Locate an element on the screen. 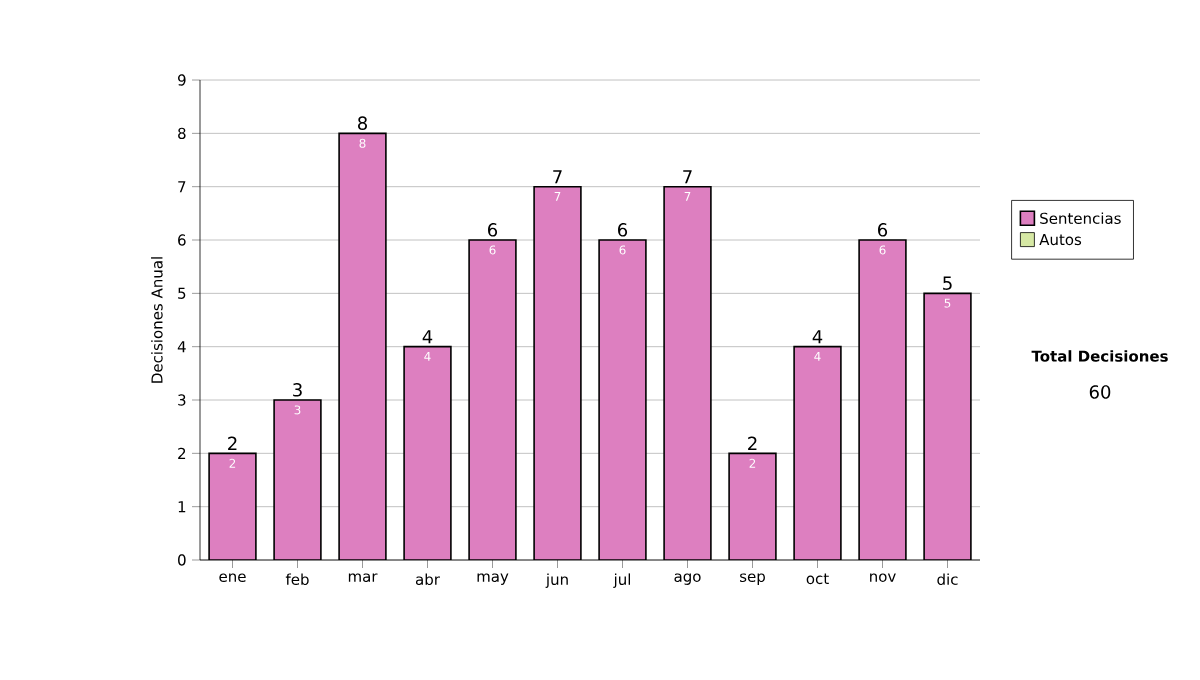 The image size is (1200, 680). text: 5 is located at coordinates (947, 283).